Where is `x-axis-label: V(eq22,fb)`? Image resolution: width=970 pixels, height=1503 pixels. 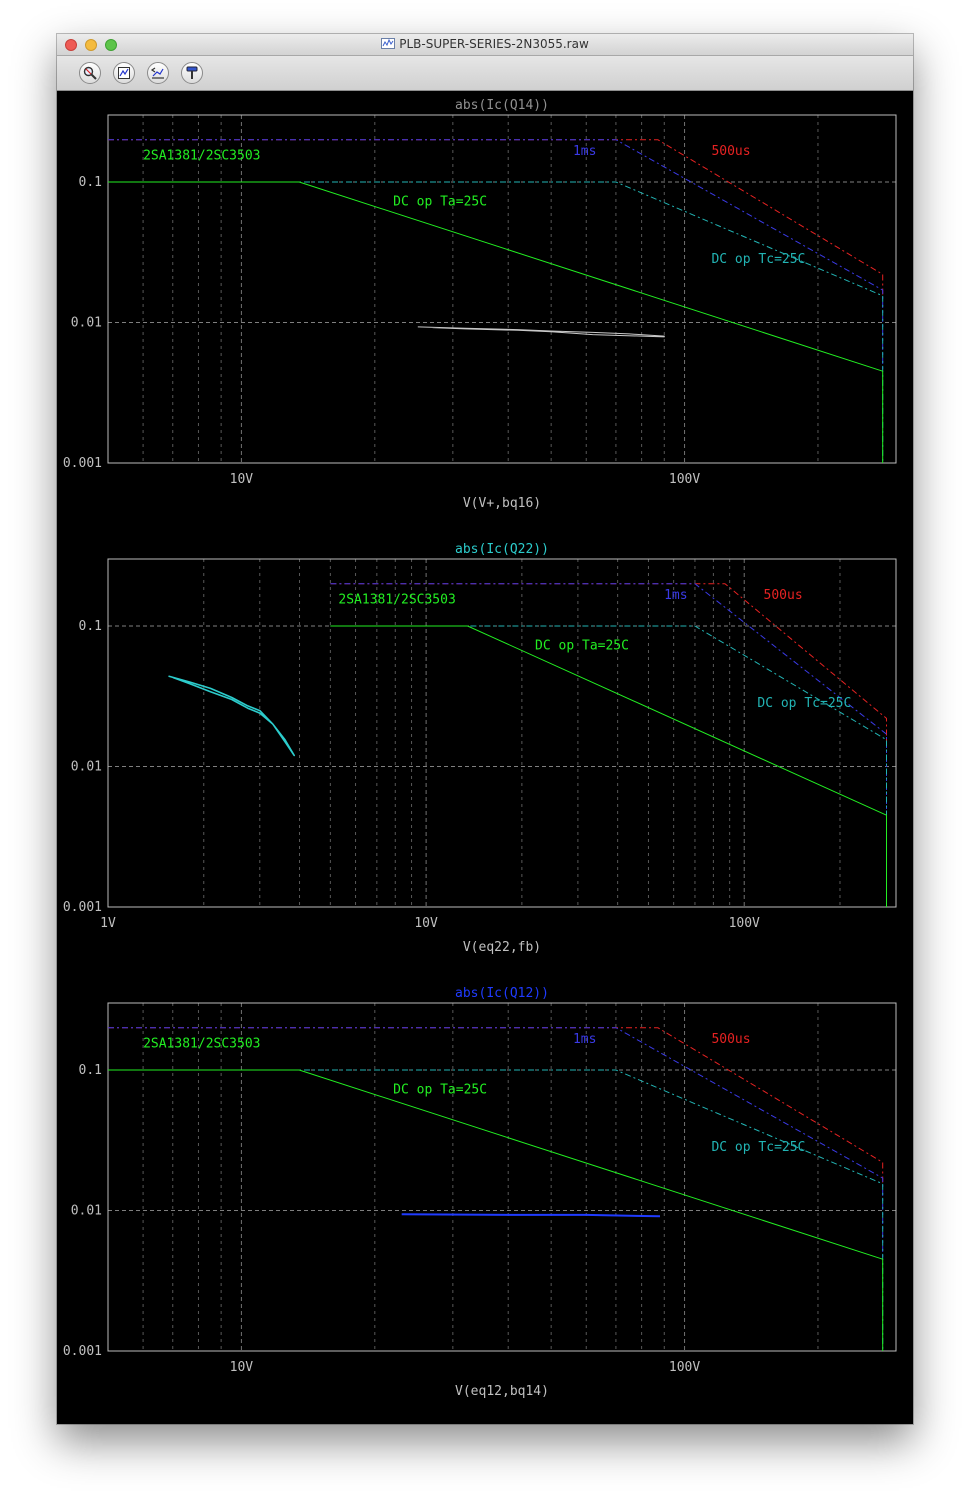
x-axis-label: V(eq22,fb) is located at coordinates (502, 947).